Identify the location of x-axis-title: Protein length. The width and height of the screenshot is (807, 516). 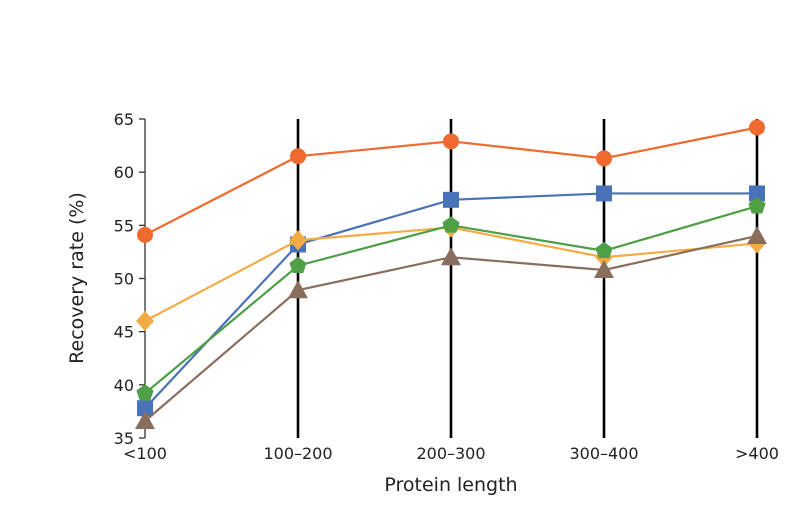
(450, 485).